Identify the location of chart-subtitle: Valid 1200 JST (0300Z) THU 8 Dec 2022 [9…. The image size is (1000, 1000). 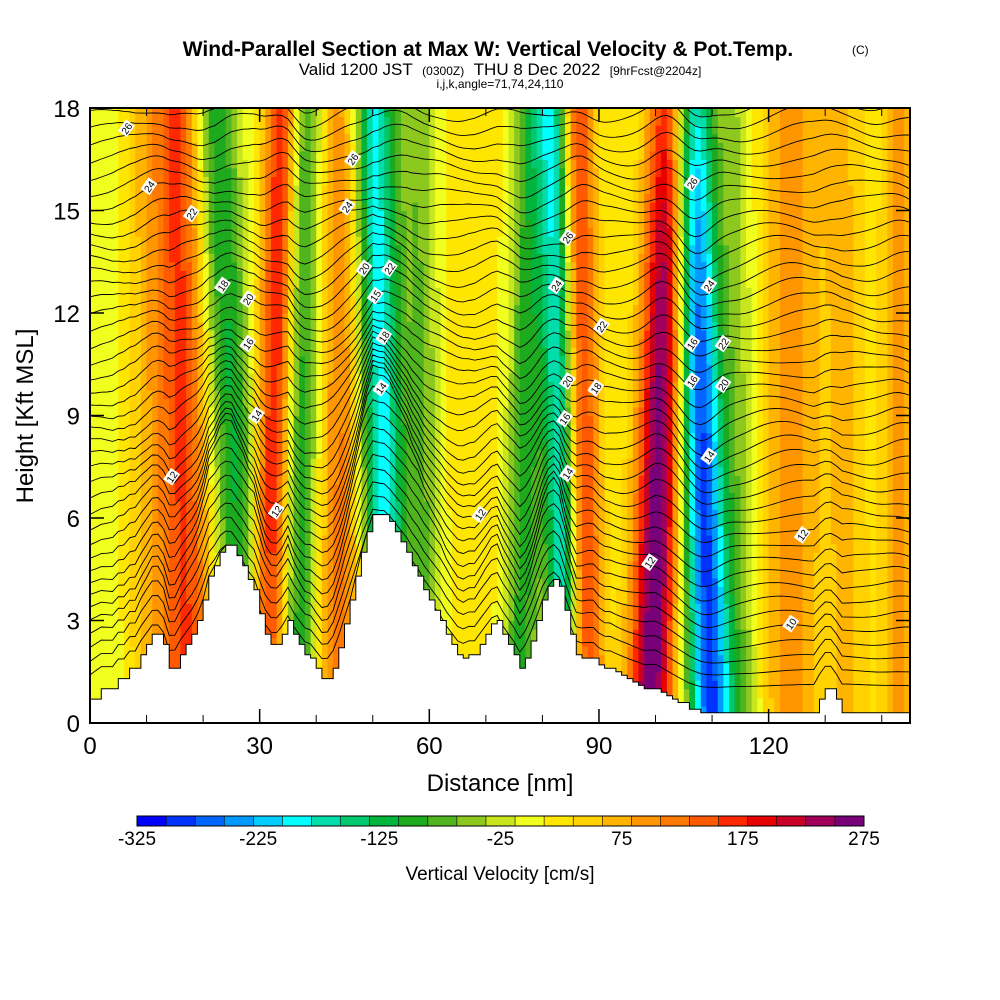
(500, 69).